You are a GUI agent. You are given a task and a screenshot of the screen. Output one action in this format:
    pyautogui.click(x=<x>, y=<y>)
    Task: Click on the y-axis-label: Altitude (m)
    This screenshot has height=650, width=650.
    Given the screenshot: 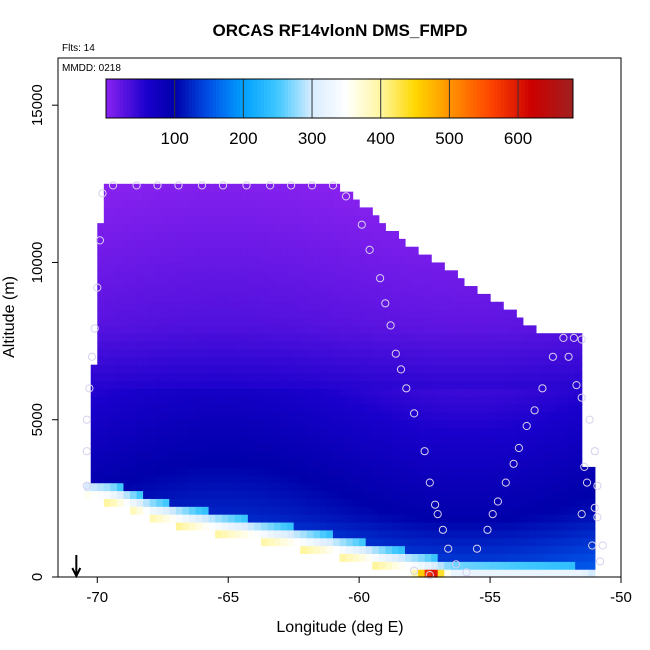 What is the action you would take?
    pyautogui.click(x=9, y=317)
    